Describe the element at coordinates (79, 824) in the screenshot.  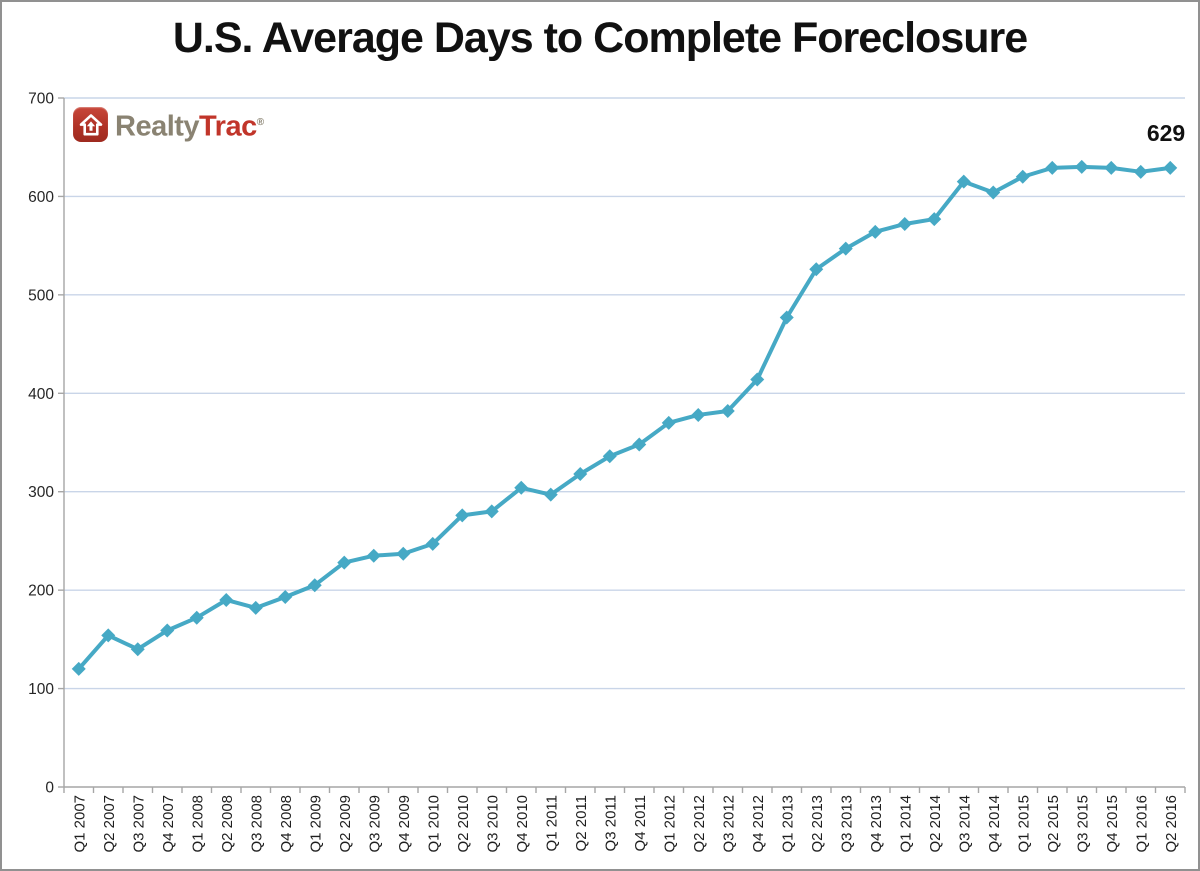
I see `x-axis-label: Q1 2007` at that location.